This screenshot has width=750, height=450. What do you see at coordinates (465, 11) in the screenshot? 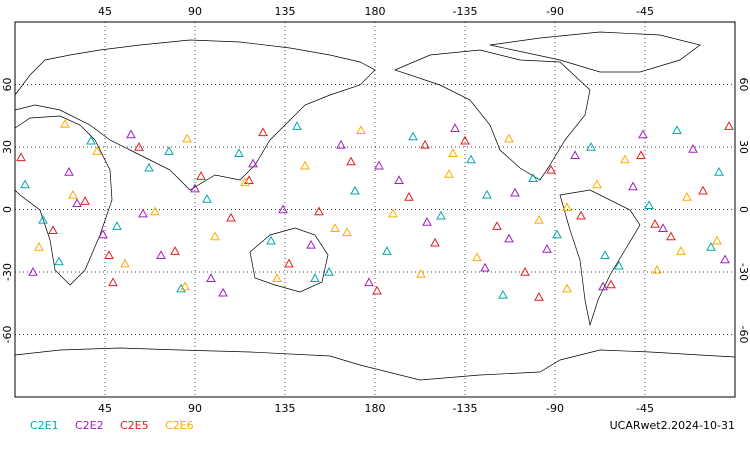
I see `x-tick-label: -135` at bounding box center [465, 11].